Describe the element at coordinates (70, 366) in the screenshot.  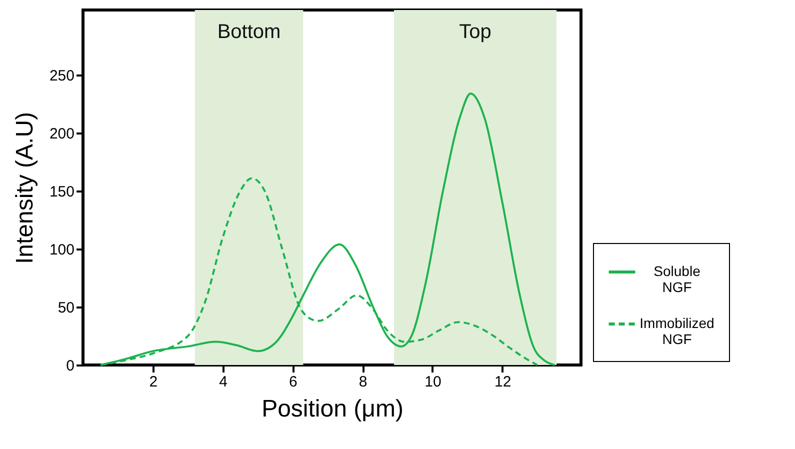
I see `y-tick-label: 0` at that location.